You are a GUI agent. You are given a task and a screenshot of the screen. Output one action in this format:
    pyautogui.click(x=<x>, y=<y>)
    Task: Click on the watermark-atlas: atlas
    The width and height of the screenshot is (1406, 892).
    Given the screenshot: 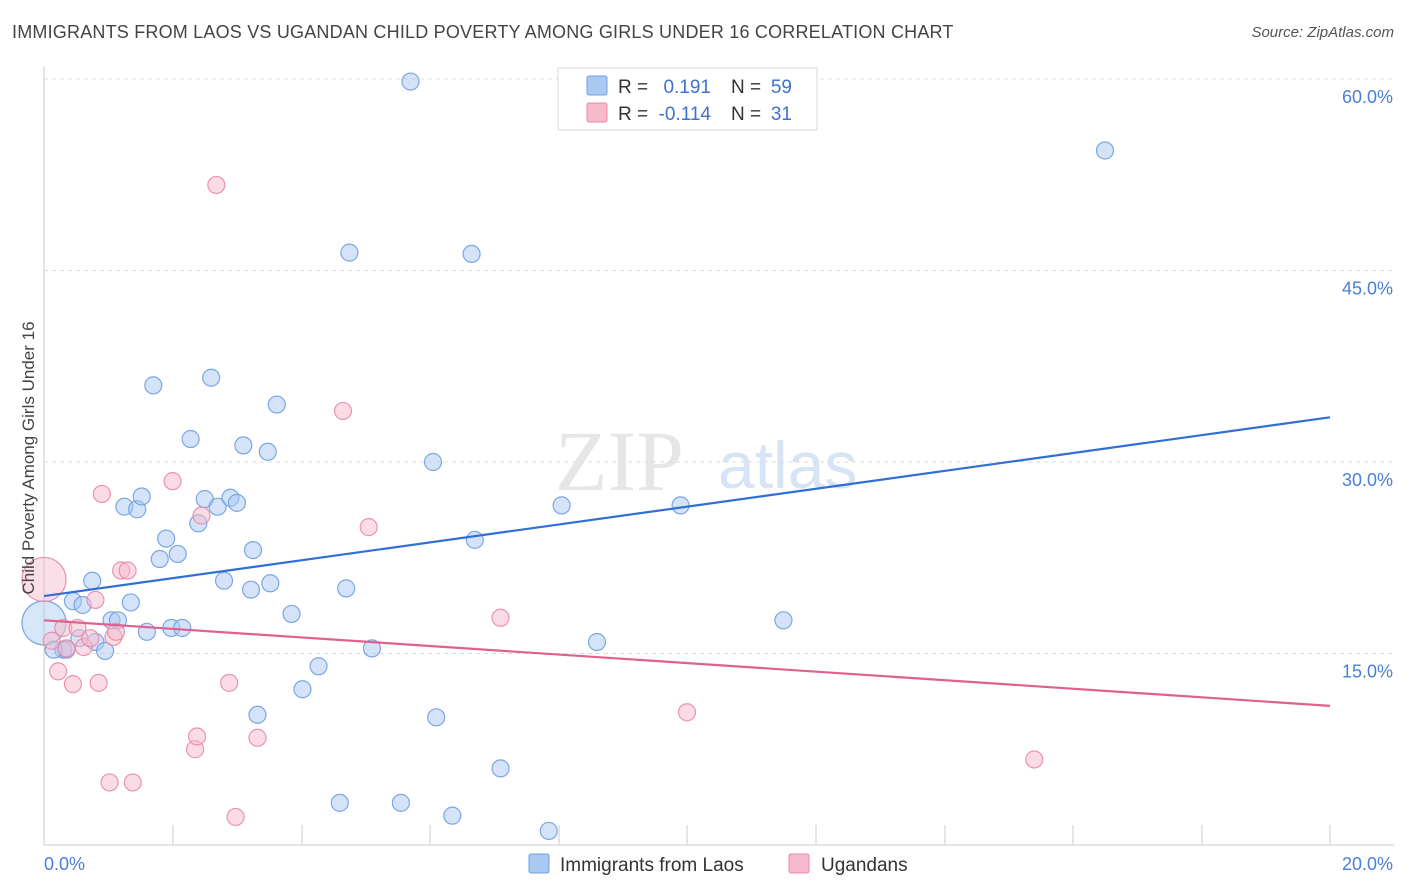 What is the action you would take?
    pyautogui.click(x=787, y=465)
    